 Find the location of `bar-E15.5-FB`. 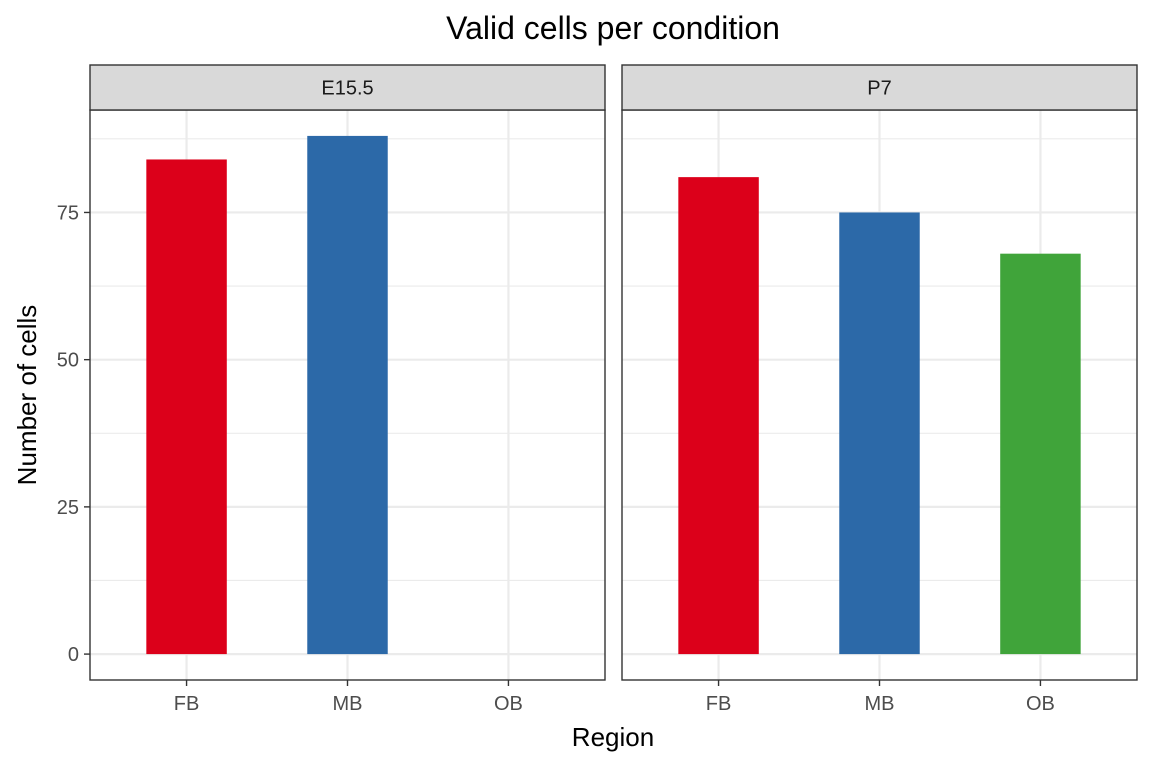

bar-E15.5-FB is located at coordinates (186, 407).